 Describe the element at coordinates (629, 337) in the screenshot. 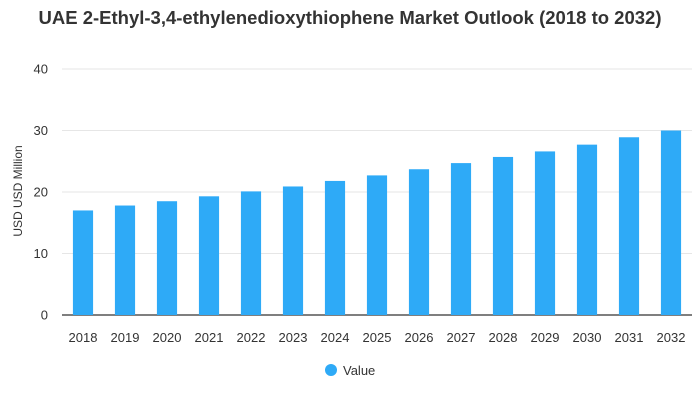

I see `x-tick-label: 2031` at that location.